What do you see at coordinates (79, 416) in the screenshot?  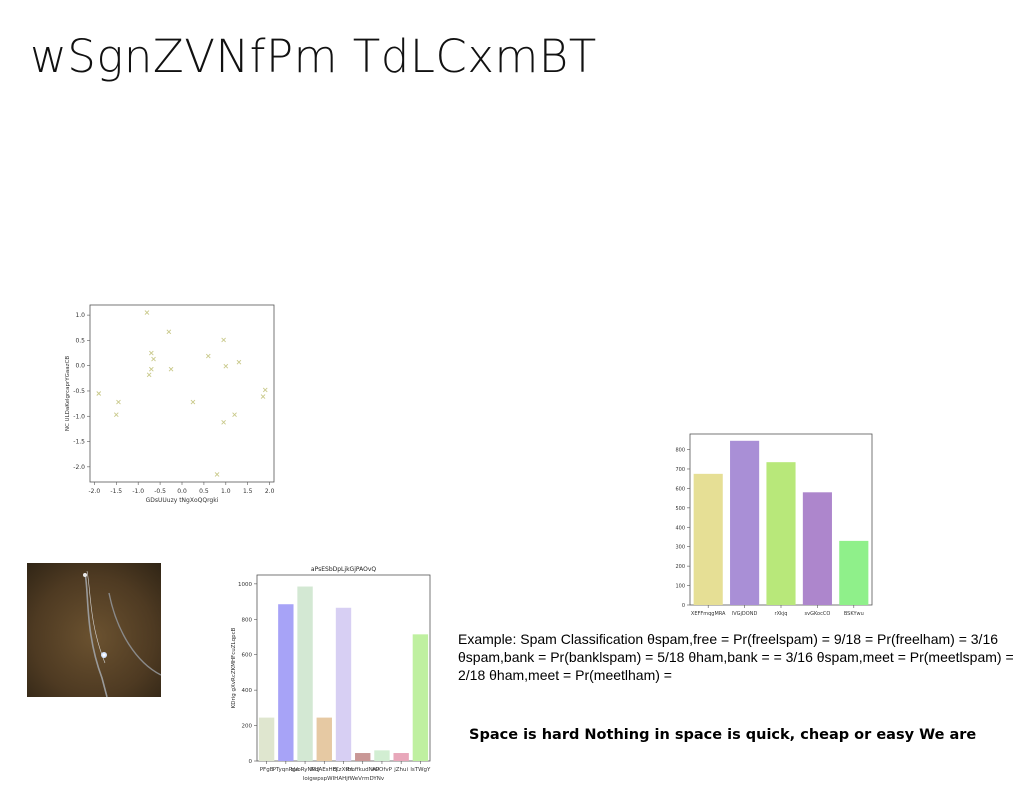 I see `scatter-y-tick-label: -1.0` at bounding box center [79, 416].